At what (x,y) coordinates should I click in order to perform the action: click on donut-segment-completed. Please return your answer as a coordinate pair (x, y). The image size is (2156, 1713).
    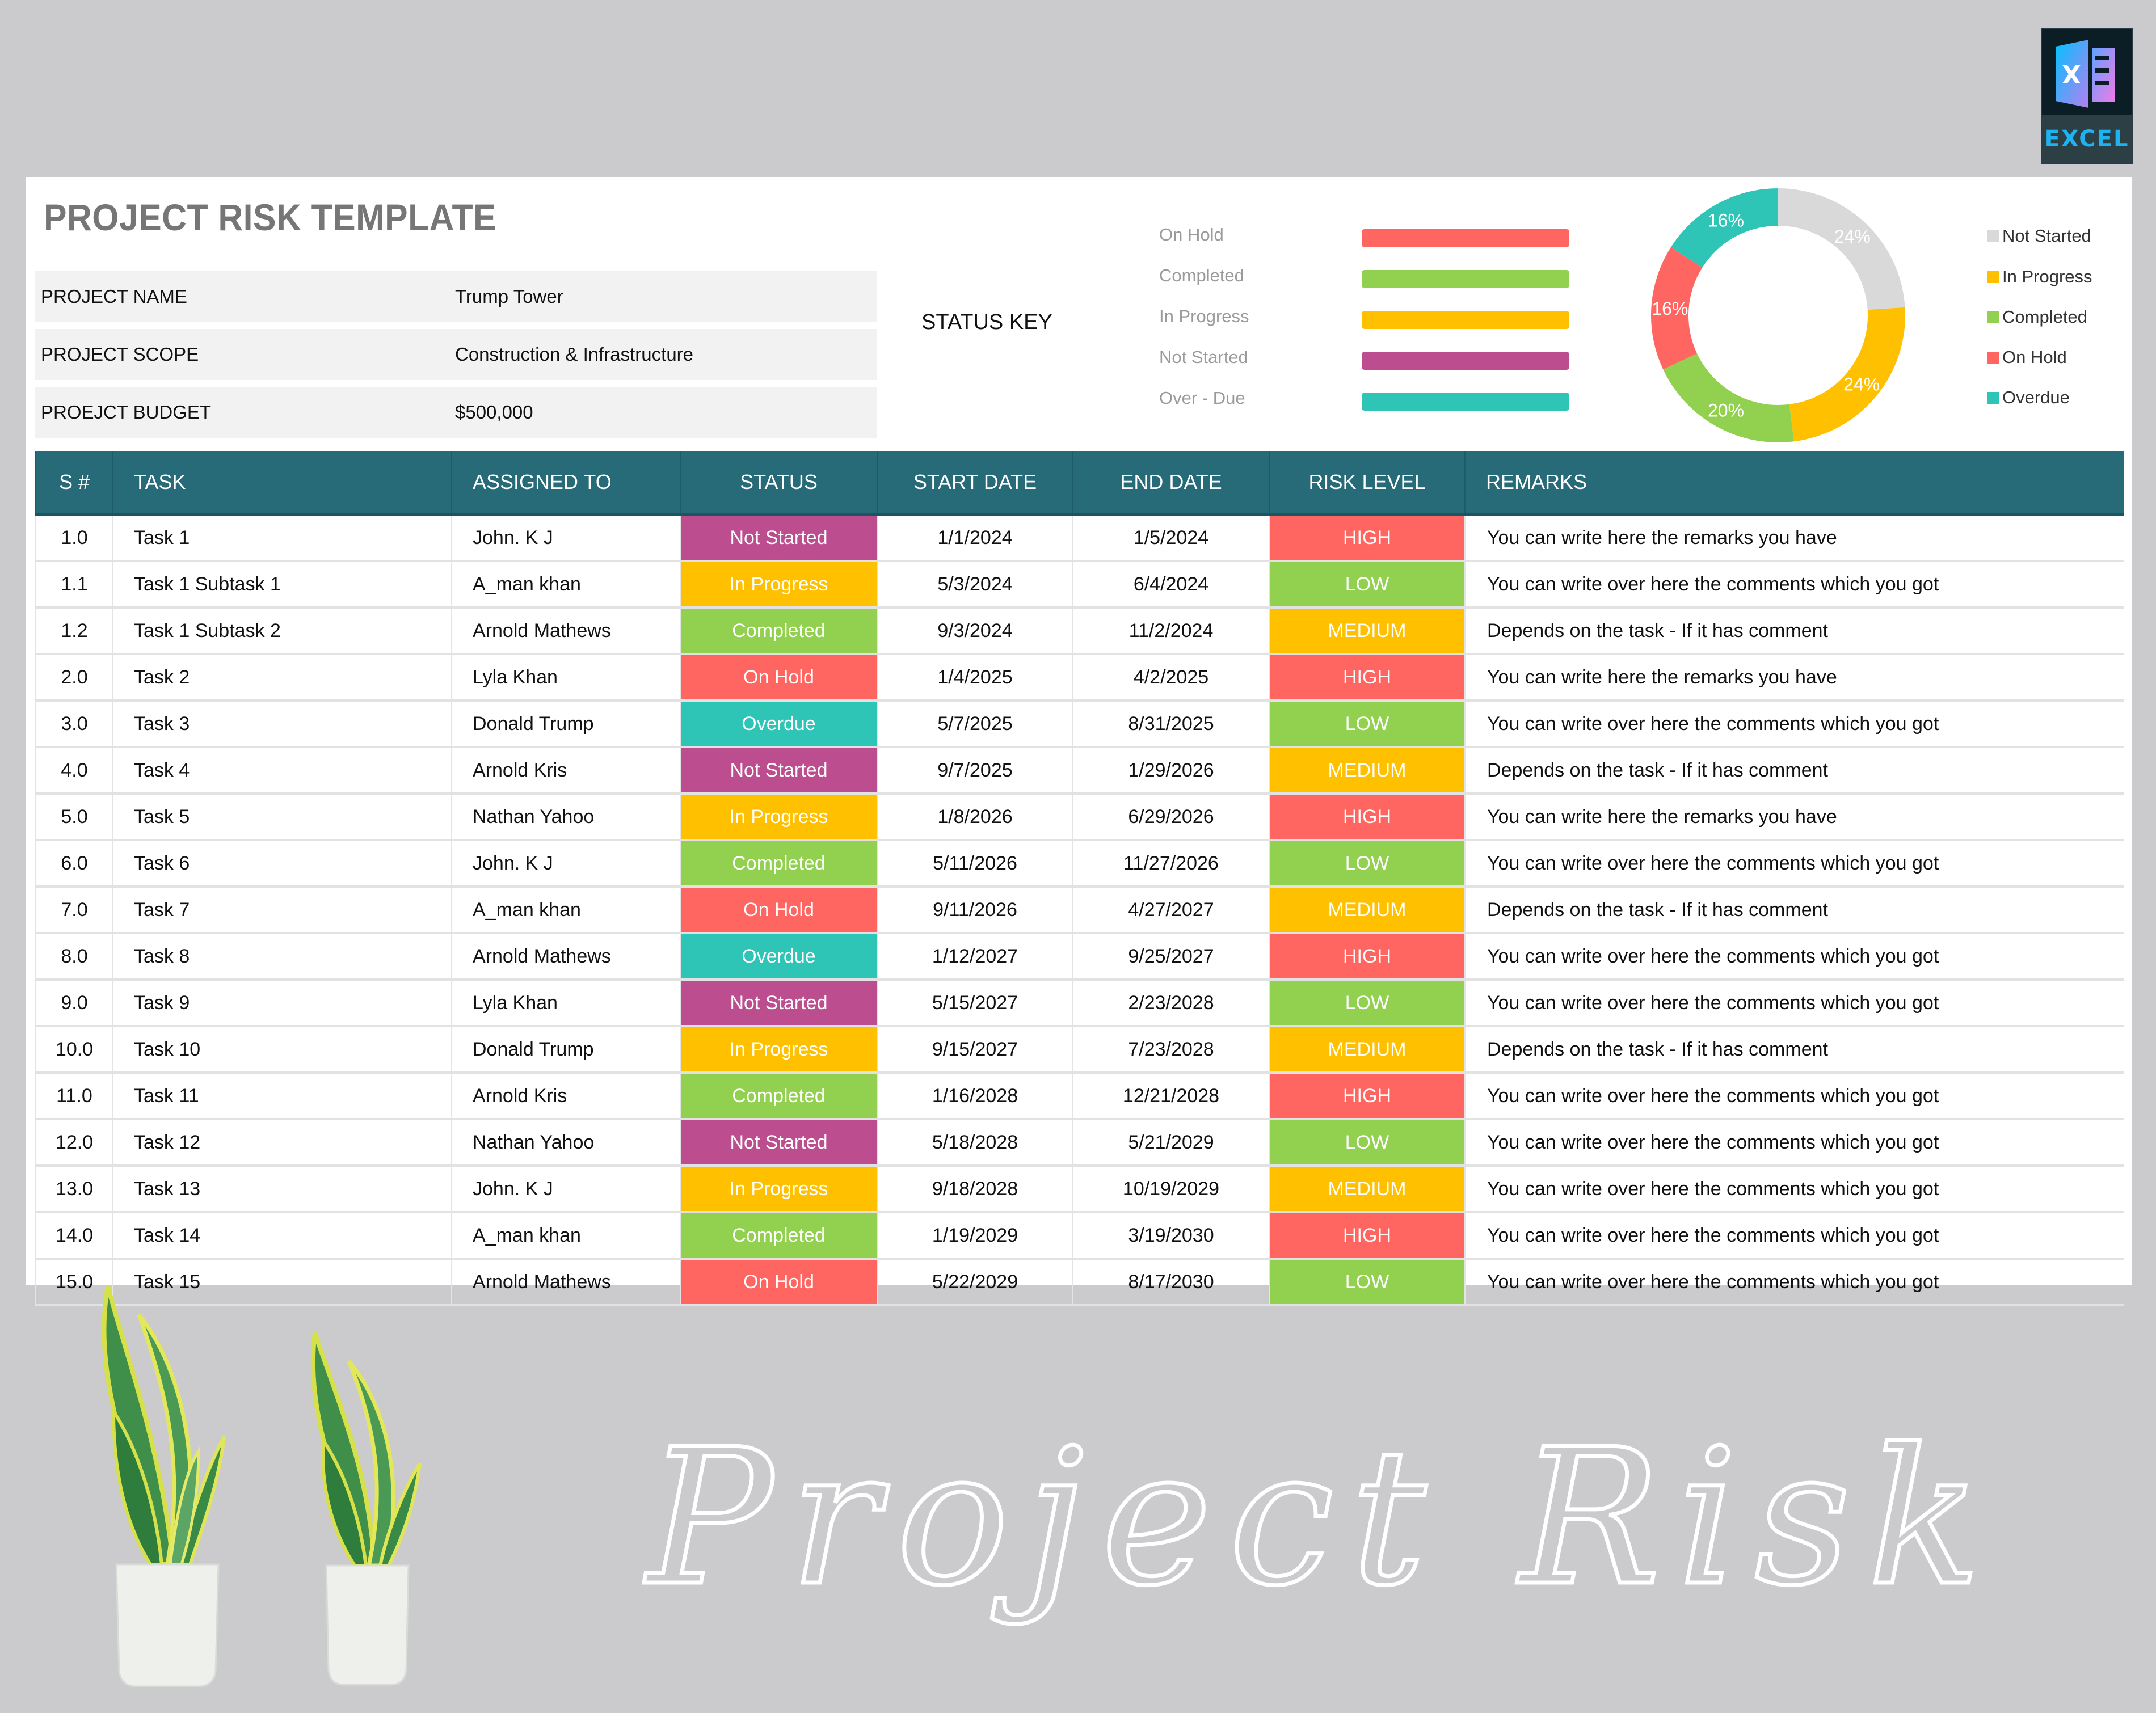
    Looking at the image, I should click on (1729, 398).